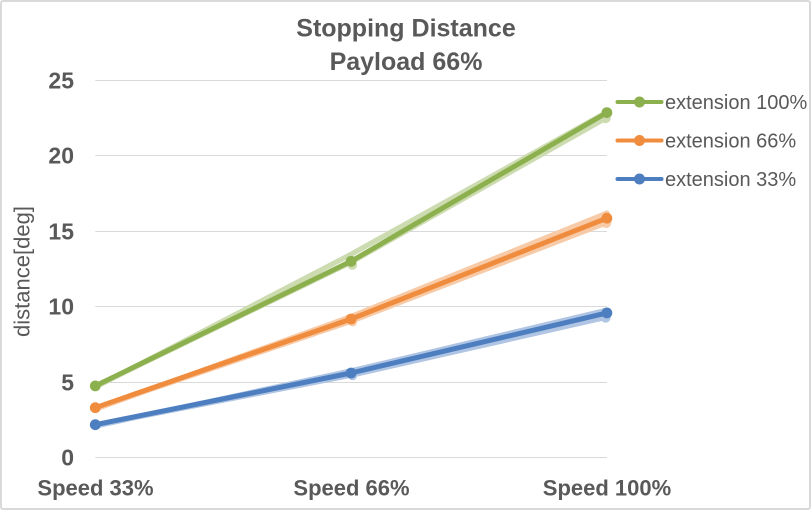  I want to click on svg-text: 10, so click(61, 307).